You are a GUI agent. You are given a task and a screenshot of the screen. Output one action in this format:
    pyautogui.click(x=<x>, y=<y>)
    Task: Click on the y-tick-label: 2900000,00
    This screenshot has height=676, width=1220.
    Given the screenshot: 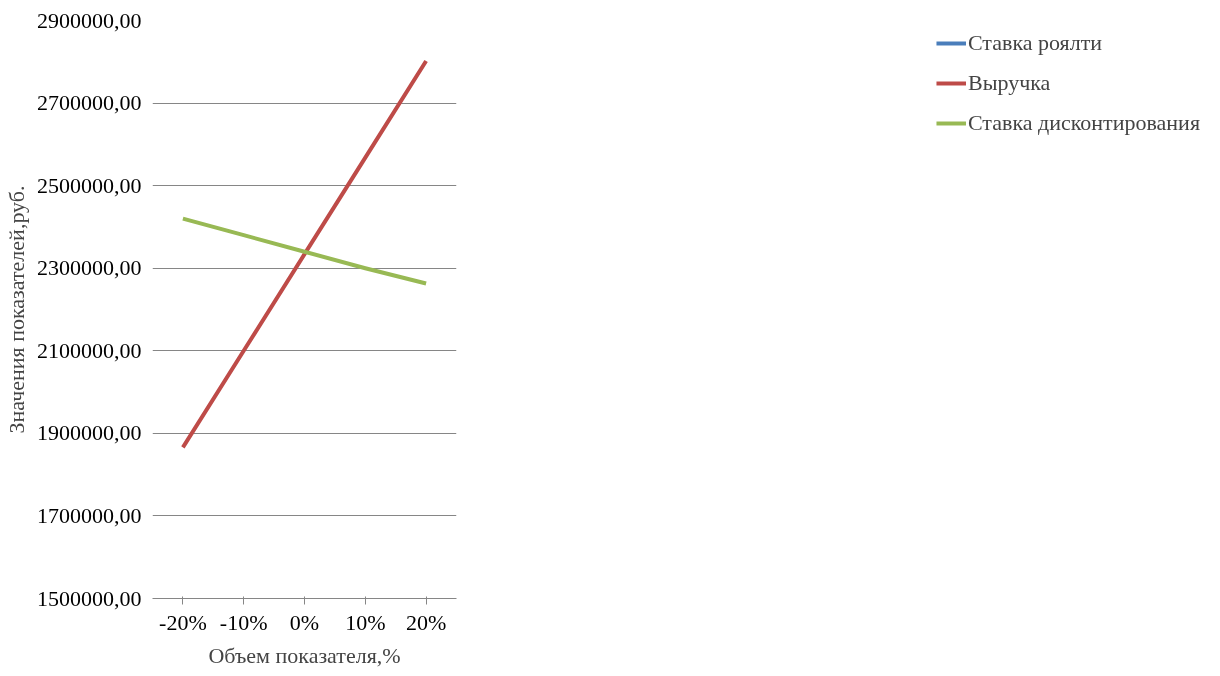 What is the action you would take?
    pyautogui.click(x=89, y=20)
    